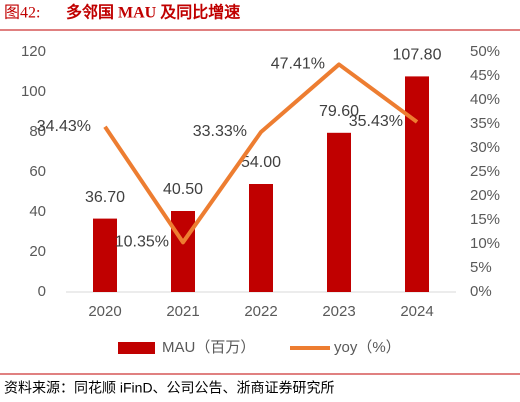 Image resolution: width=520 pixels, height=402 pixels. Describe the element at coordinates (485, 243) in the screenshot. I see `y2-tick-label: 10%` at that location.